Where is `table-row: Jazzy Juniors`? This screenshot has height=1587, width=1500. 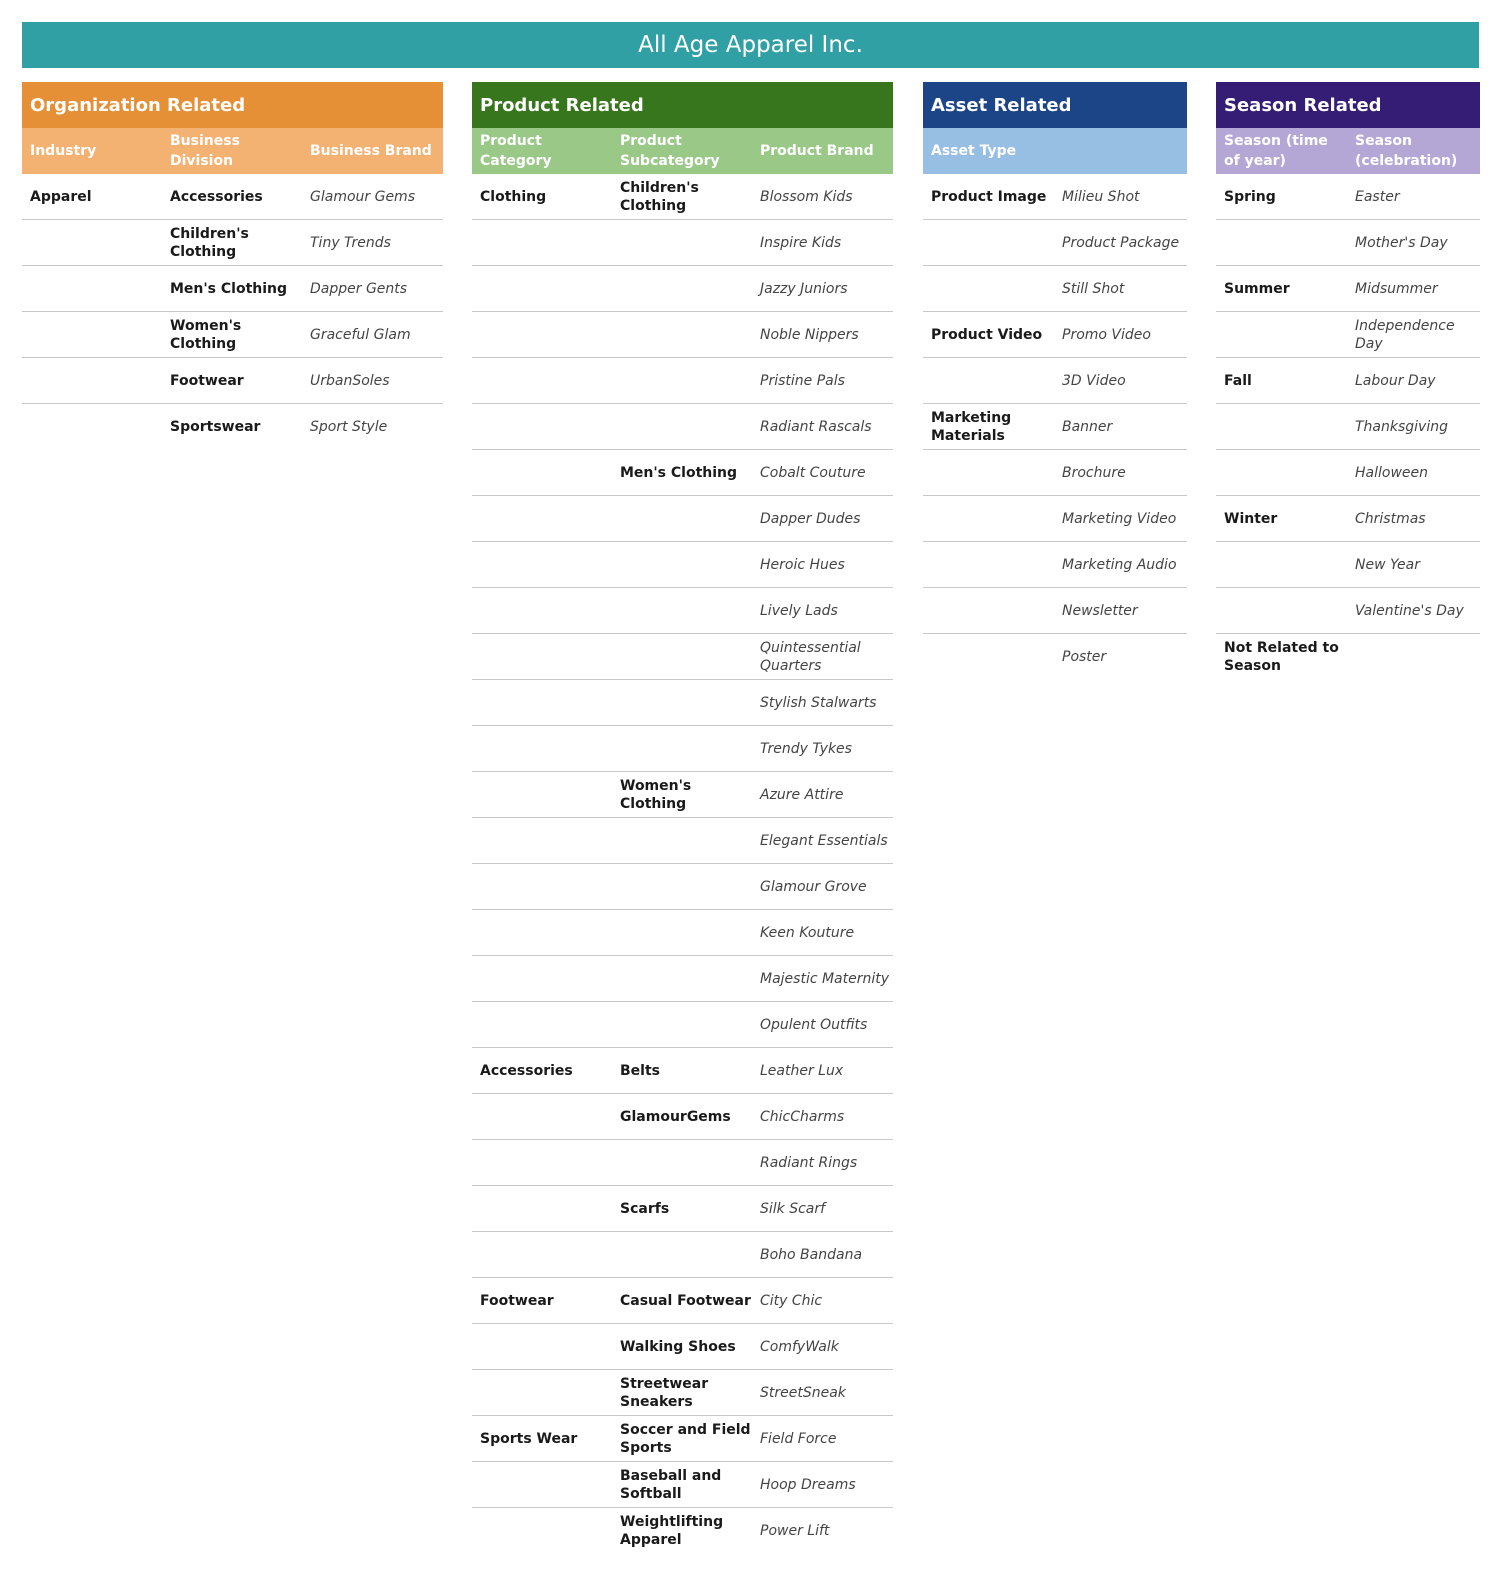
table-row: Jazzy Juniors is located at coordinates (682, 289).